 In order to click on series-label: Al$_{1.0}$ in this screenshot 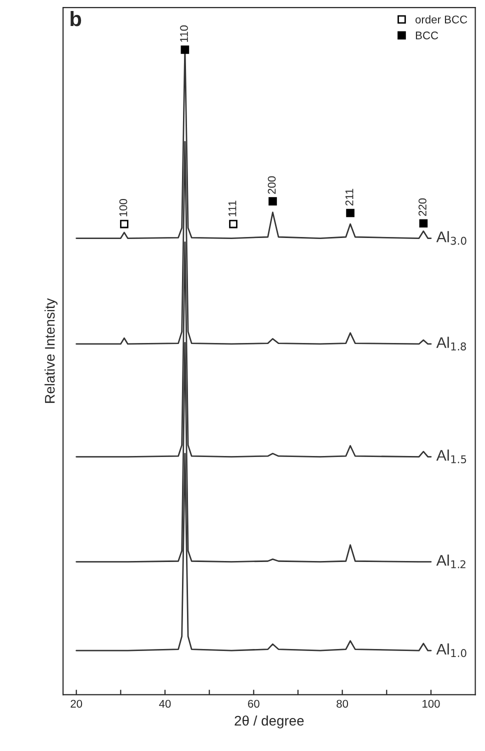, I will do `click(451, 650)`.